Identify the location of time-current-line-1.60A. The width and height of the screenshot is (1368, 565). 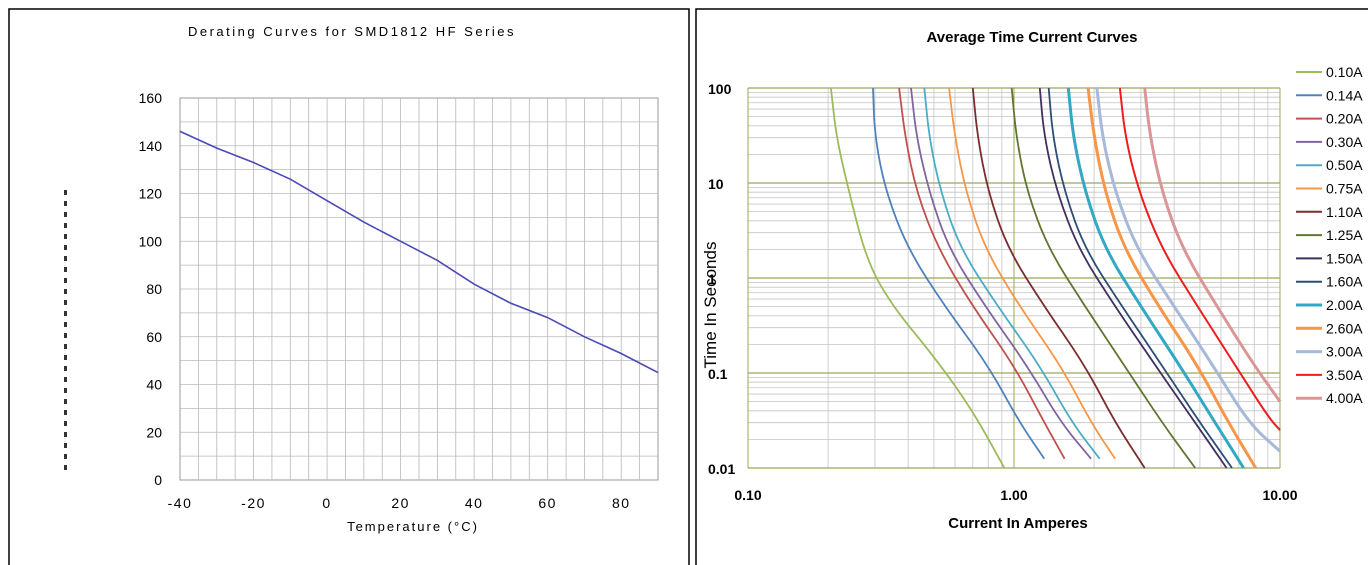
(1140, 278).